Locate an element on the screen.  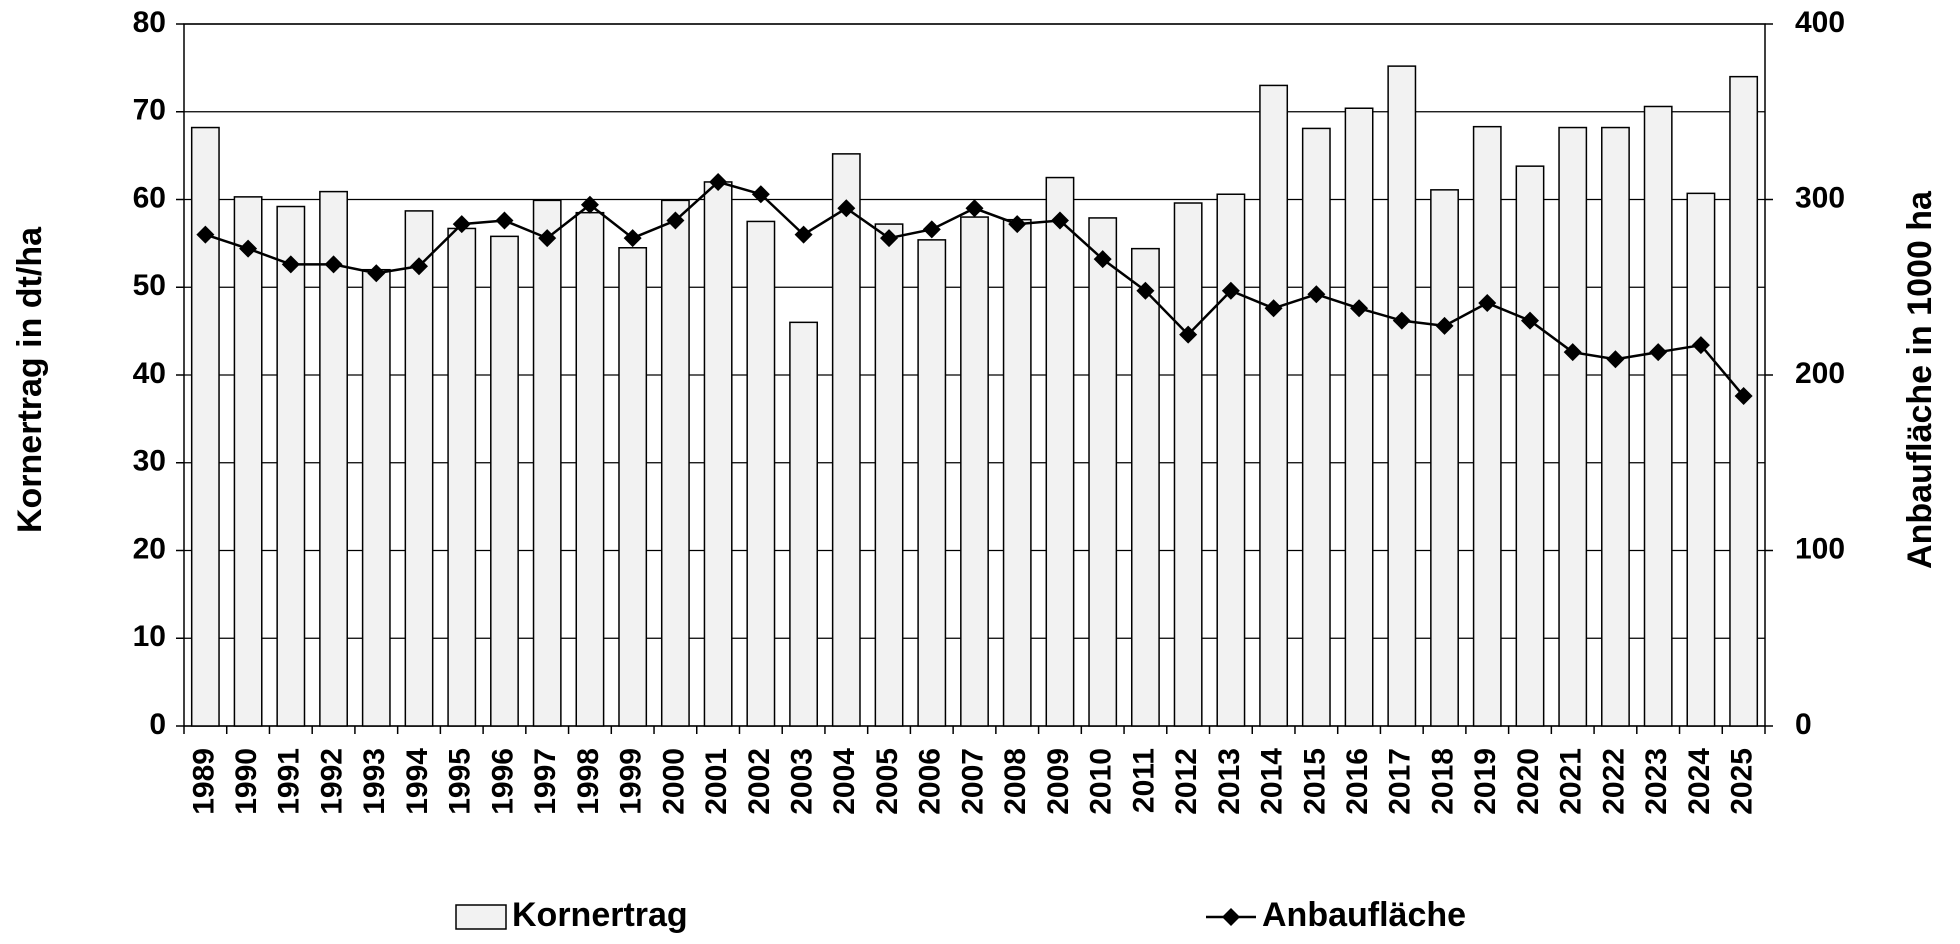
y2-axis-title: Anbaufläche in 1000 ha is located at coordinates (1920, 379).